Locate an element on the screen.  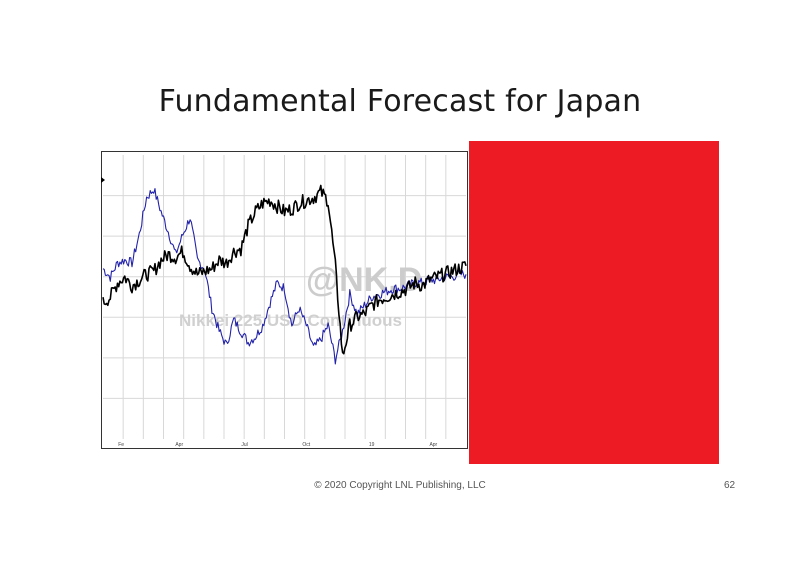
x-tick-label: Fe is located at coordinates (121, 445).